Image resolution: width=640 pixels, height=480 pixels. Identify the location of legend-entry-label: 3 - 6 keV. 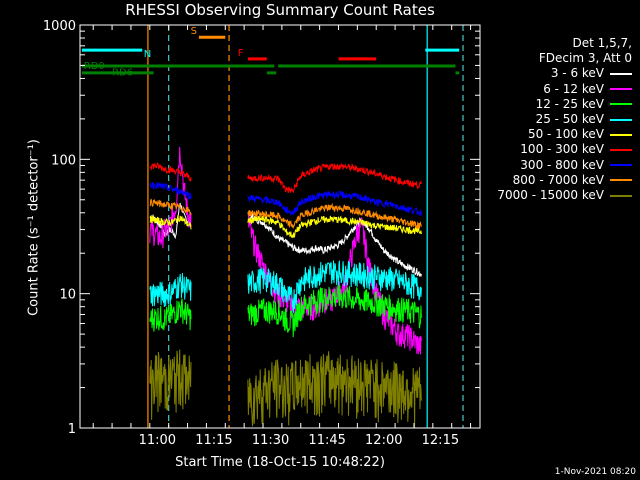
(577, 73).